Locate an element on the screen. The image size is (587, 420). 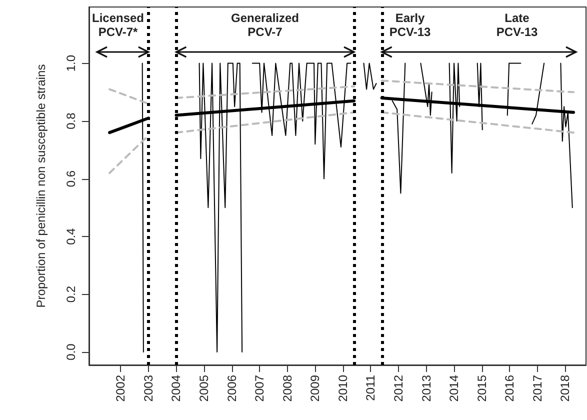
annotation: Late PCV-13 is located at coordinates (517, 25).